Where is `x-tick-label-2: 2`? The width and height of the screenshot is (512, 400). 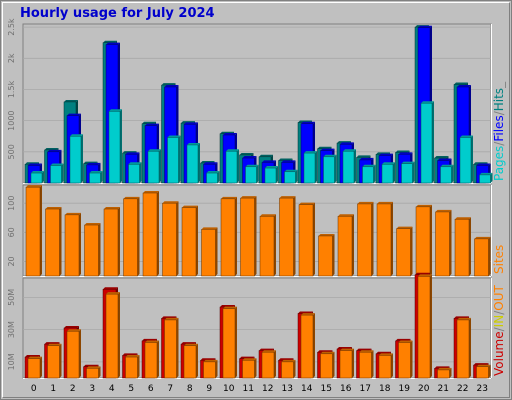 x-tick-label-2: 2 is located at coordinates (73, 389).